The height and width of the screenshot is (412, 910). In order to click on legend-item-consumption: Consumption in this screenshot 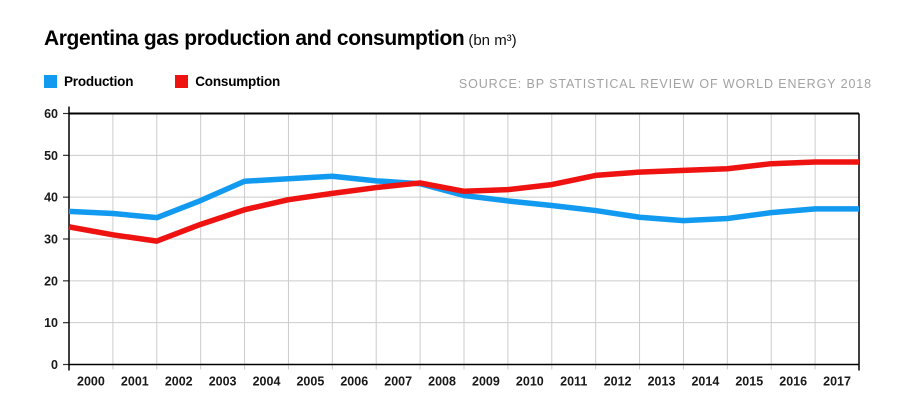, I will do `click(227, 81)`.